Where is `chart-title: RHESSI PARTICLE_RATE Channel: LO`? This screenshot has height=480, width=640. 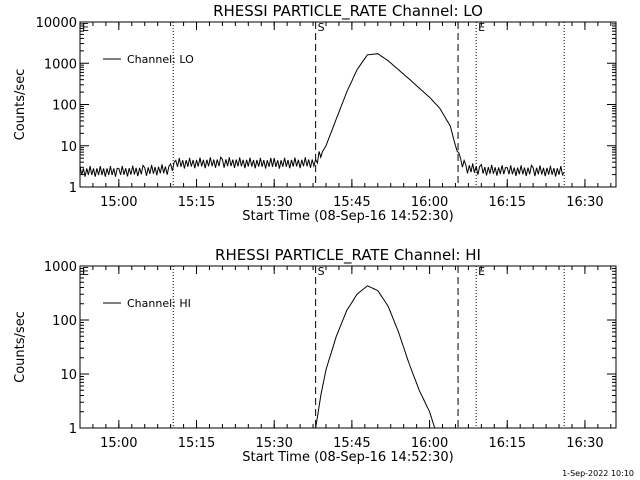
chart-title: RHESSI PARTICLE_RATE Channel: LO is located at coordinates (348, 11).